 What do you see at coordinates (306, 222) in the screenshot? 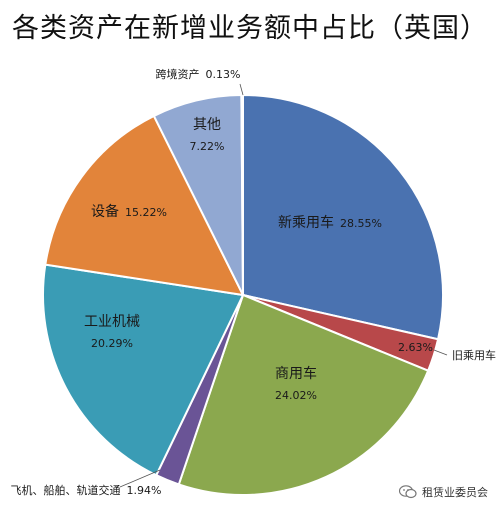
I see `slice-name: 新乘用车` at bounding box center [306, 222].